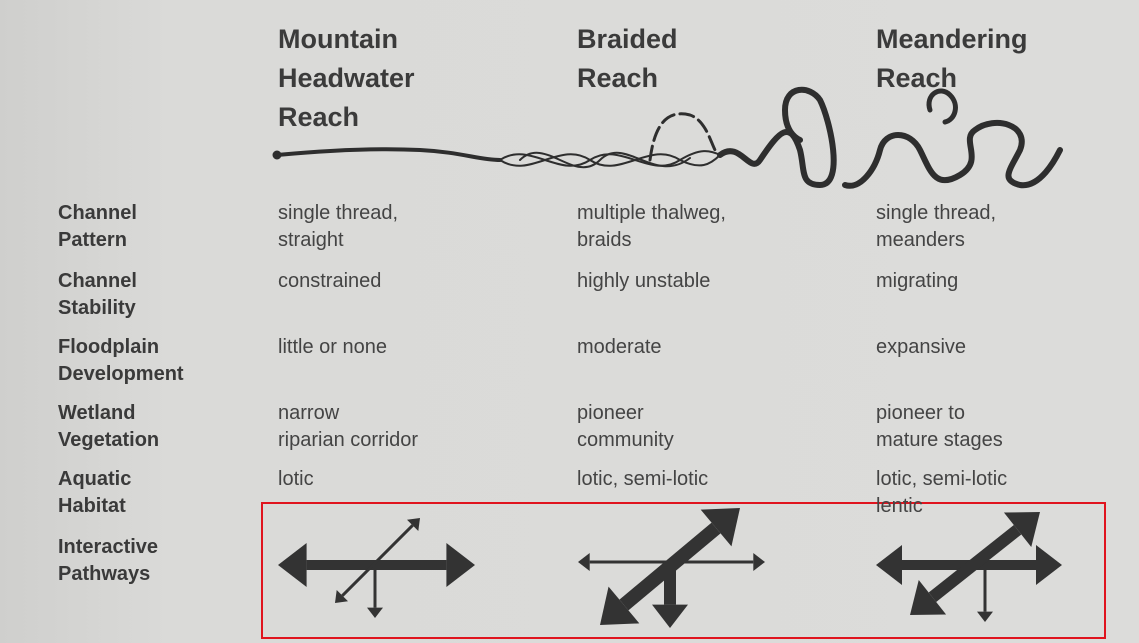  Describe the element at coordinates (97, 413) in the screenshot. I see `row-label-line: Wetland` at that location.